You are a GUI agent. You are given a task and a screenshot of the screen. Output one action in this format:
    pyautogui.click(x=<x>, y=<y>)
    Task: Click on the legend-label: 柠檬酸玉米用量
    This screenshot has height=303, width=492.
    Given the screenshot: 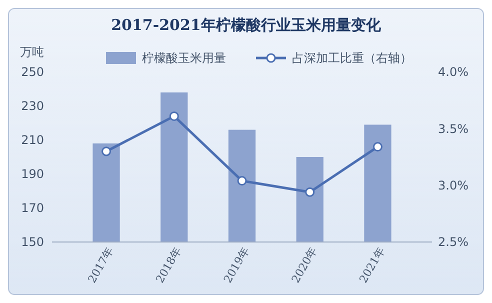 What is the action you would take?
    pyautogui.click(x=184, y=58)
    